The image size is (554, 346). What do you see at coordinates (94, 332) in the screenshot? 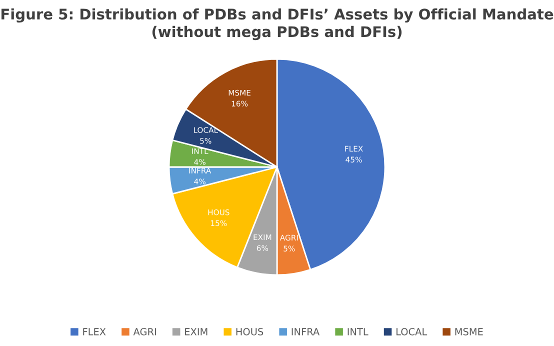
I see `legend-label: FLEX` at bounding box center [94, 332].